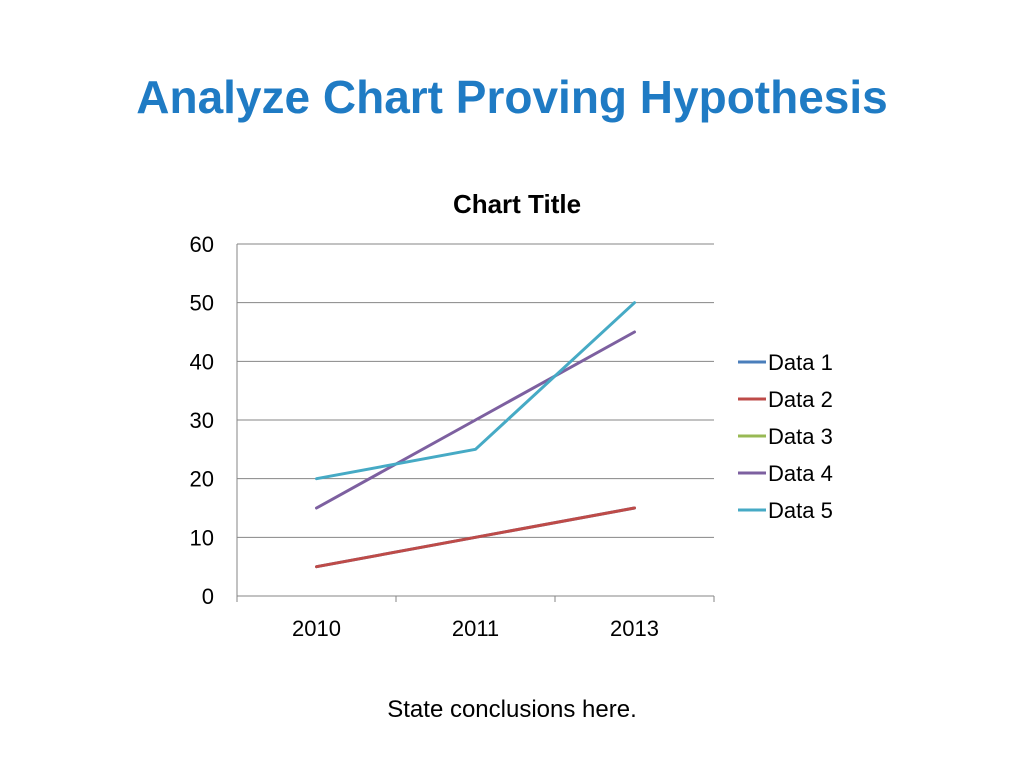  I want to click on x-tick-label: 2011, so click(475, 628).